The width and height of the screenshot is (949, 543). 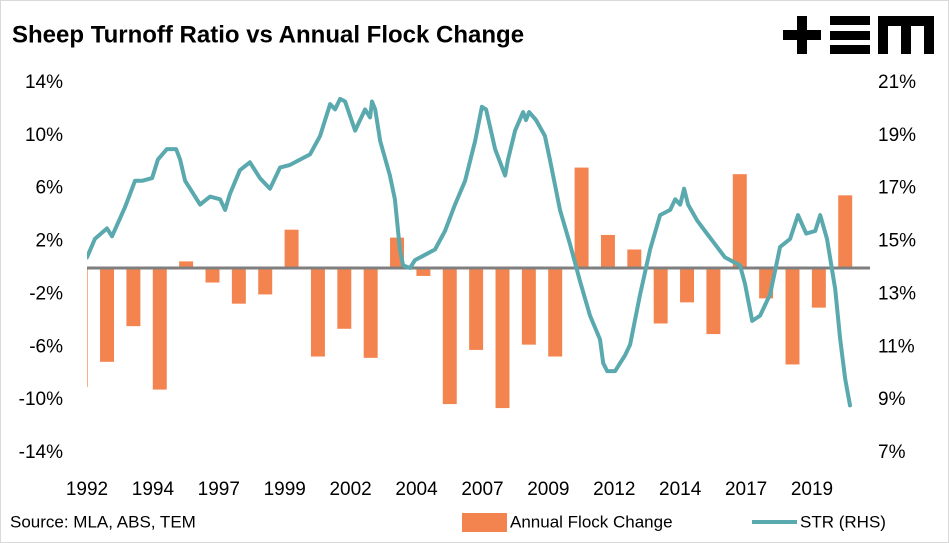 What do you see at coordinates (850, 49) in the screenshot?
I see `logo-e-bot` at bounding box center [850, 49].